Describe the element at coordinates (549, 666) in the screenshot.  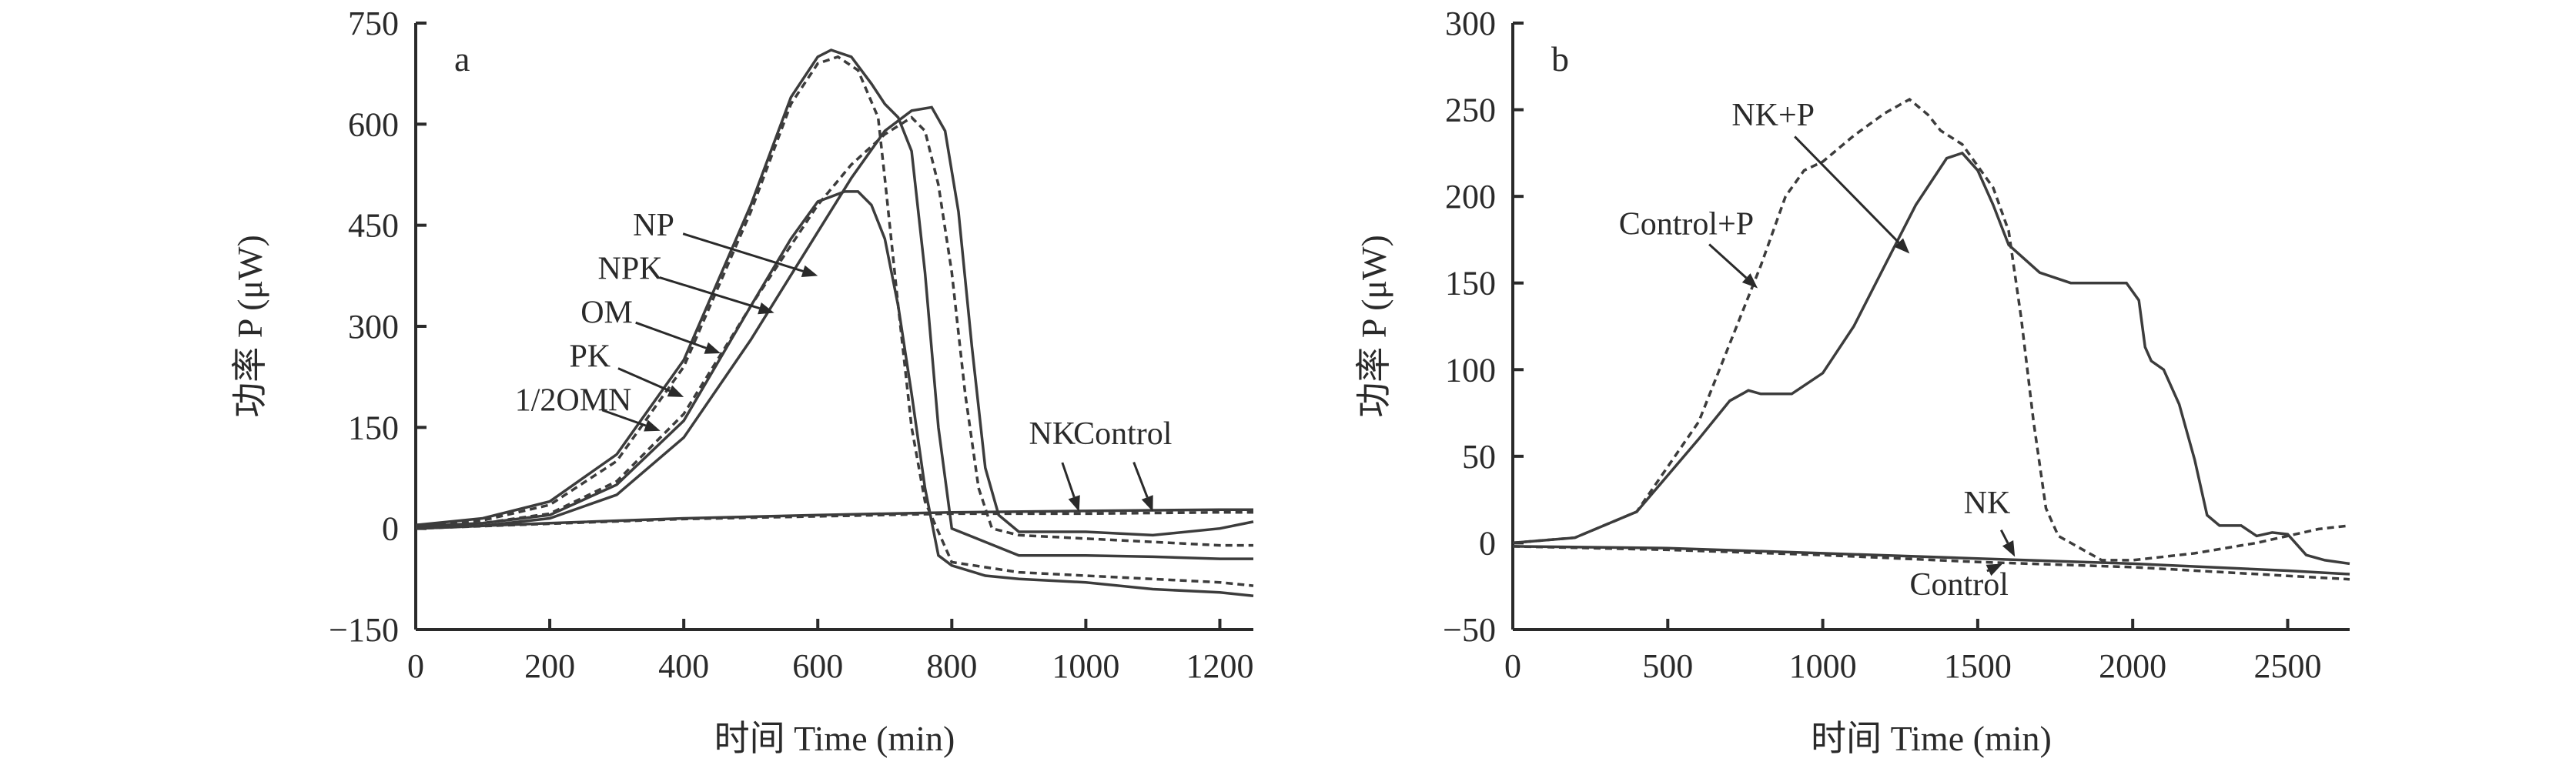
I see `x-tick-label: 200` at that location.